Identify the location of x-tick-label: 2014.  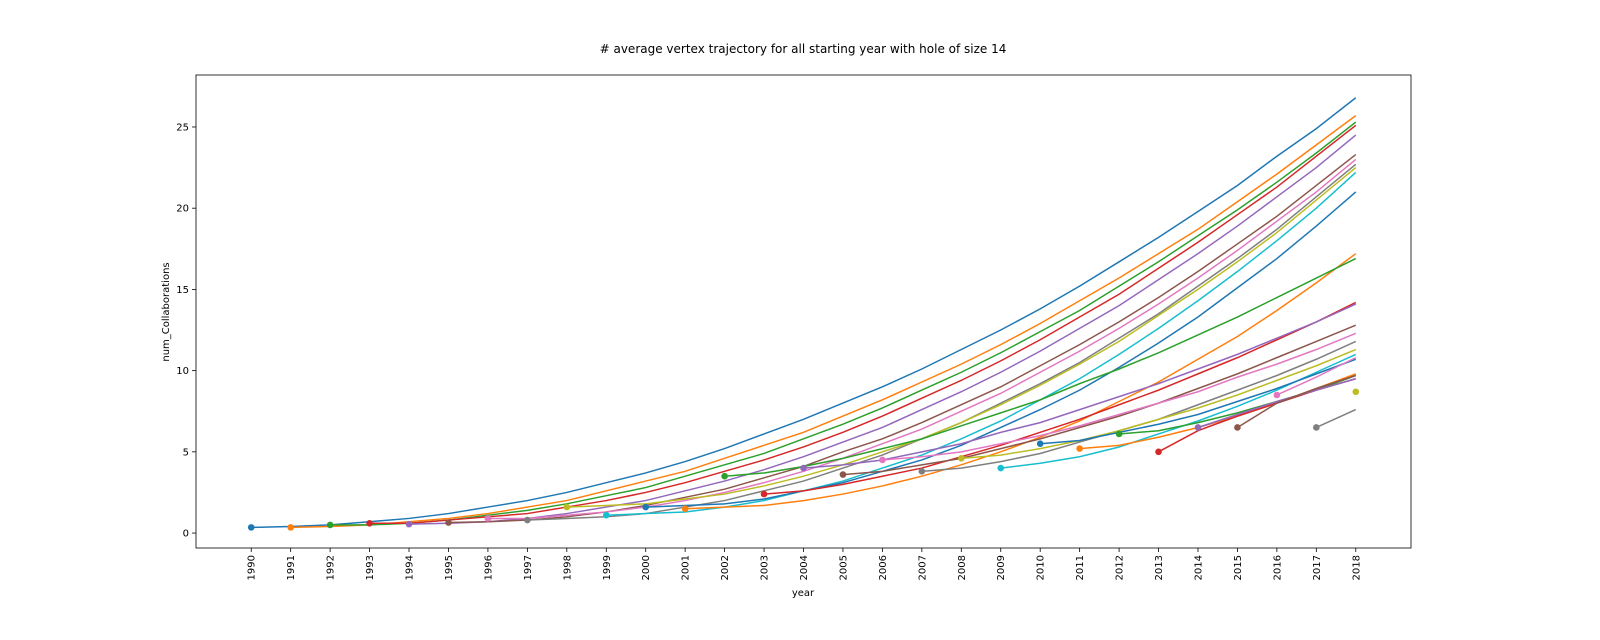
(1198, 567).